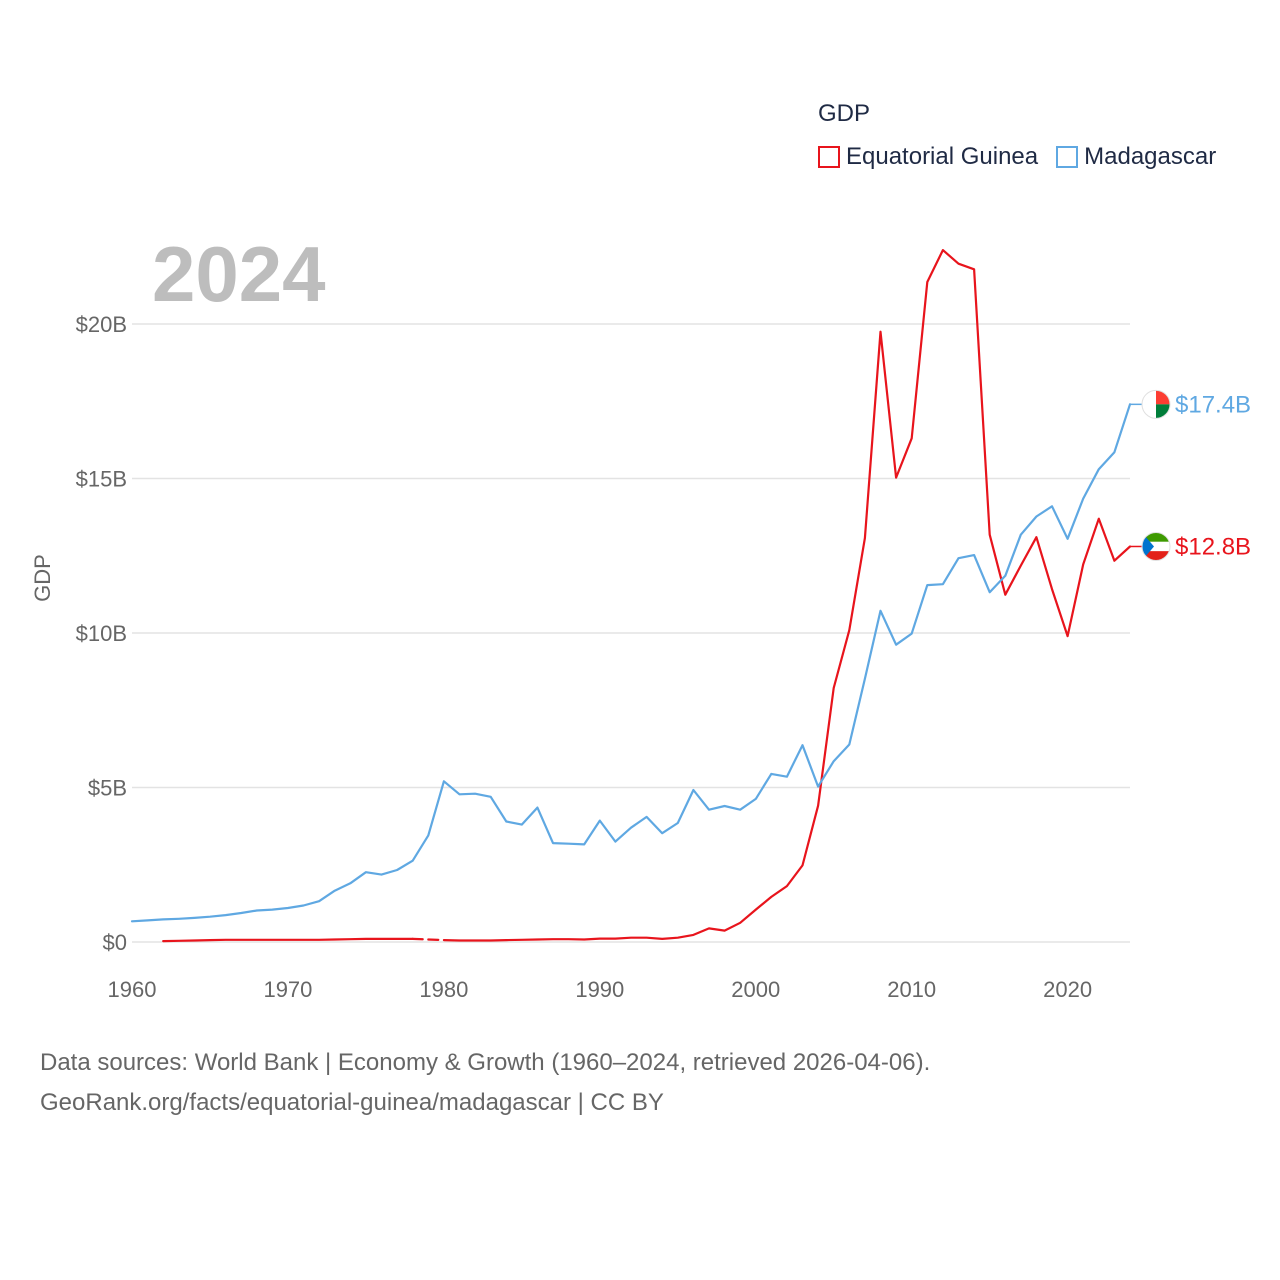 The height and width of the screenshot is (1280, 1280). Describe the element at coordinates (942, 156) in the screenshot. I see `legend-label-equatorial-guinea: Equatorial Guinea` at that location.